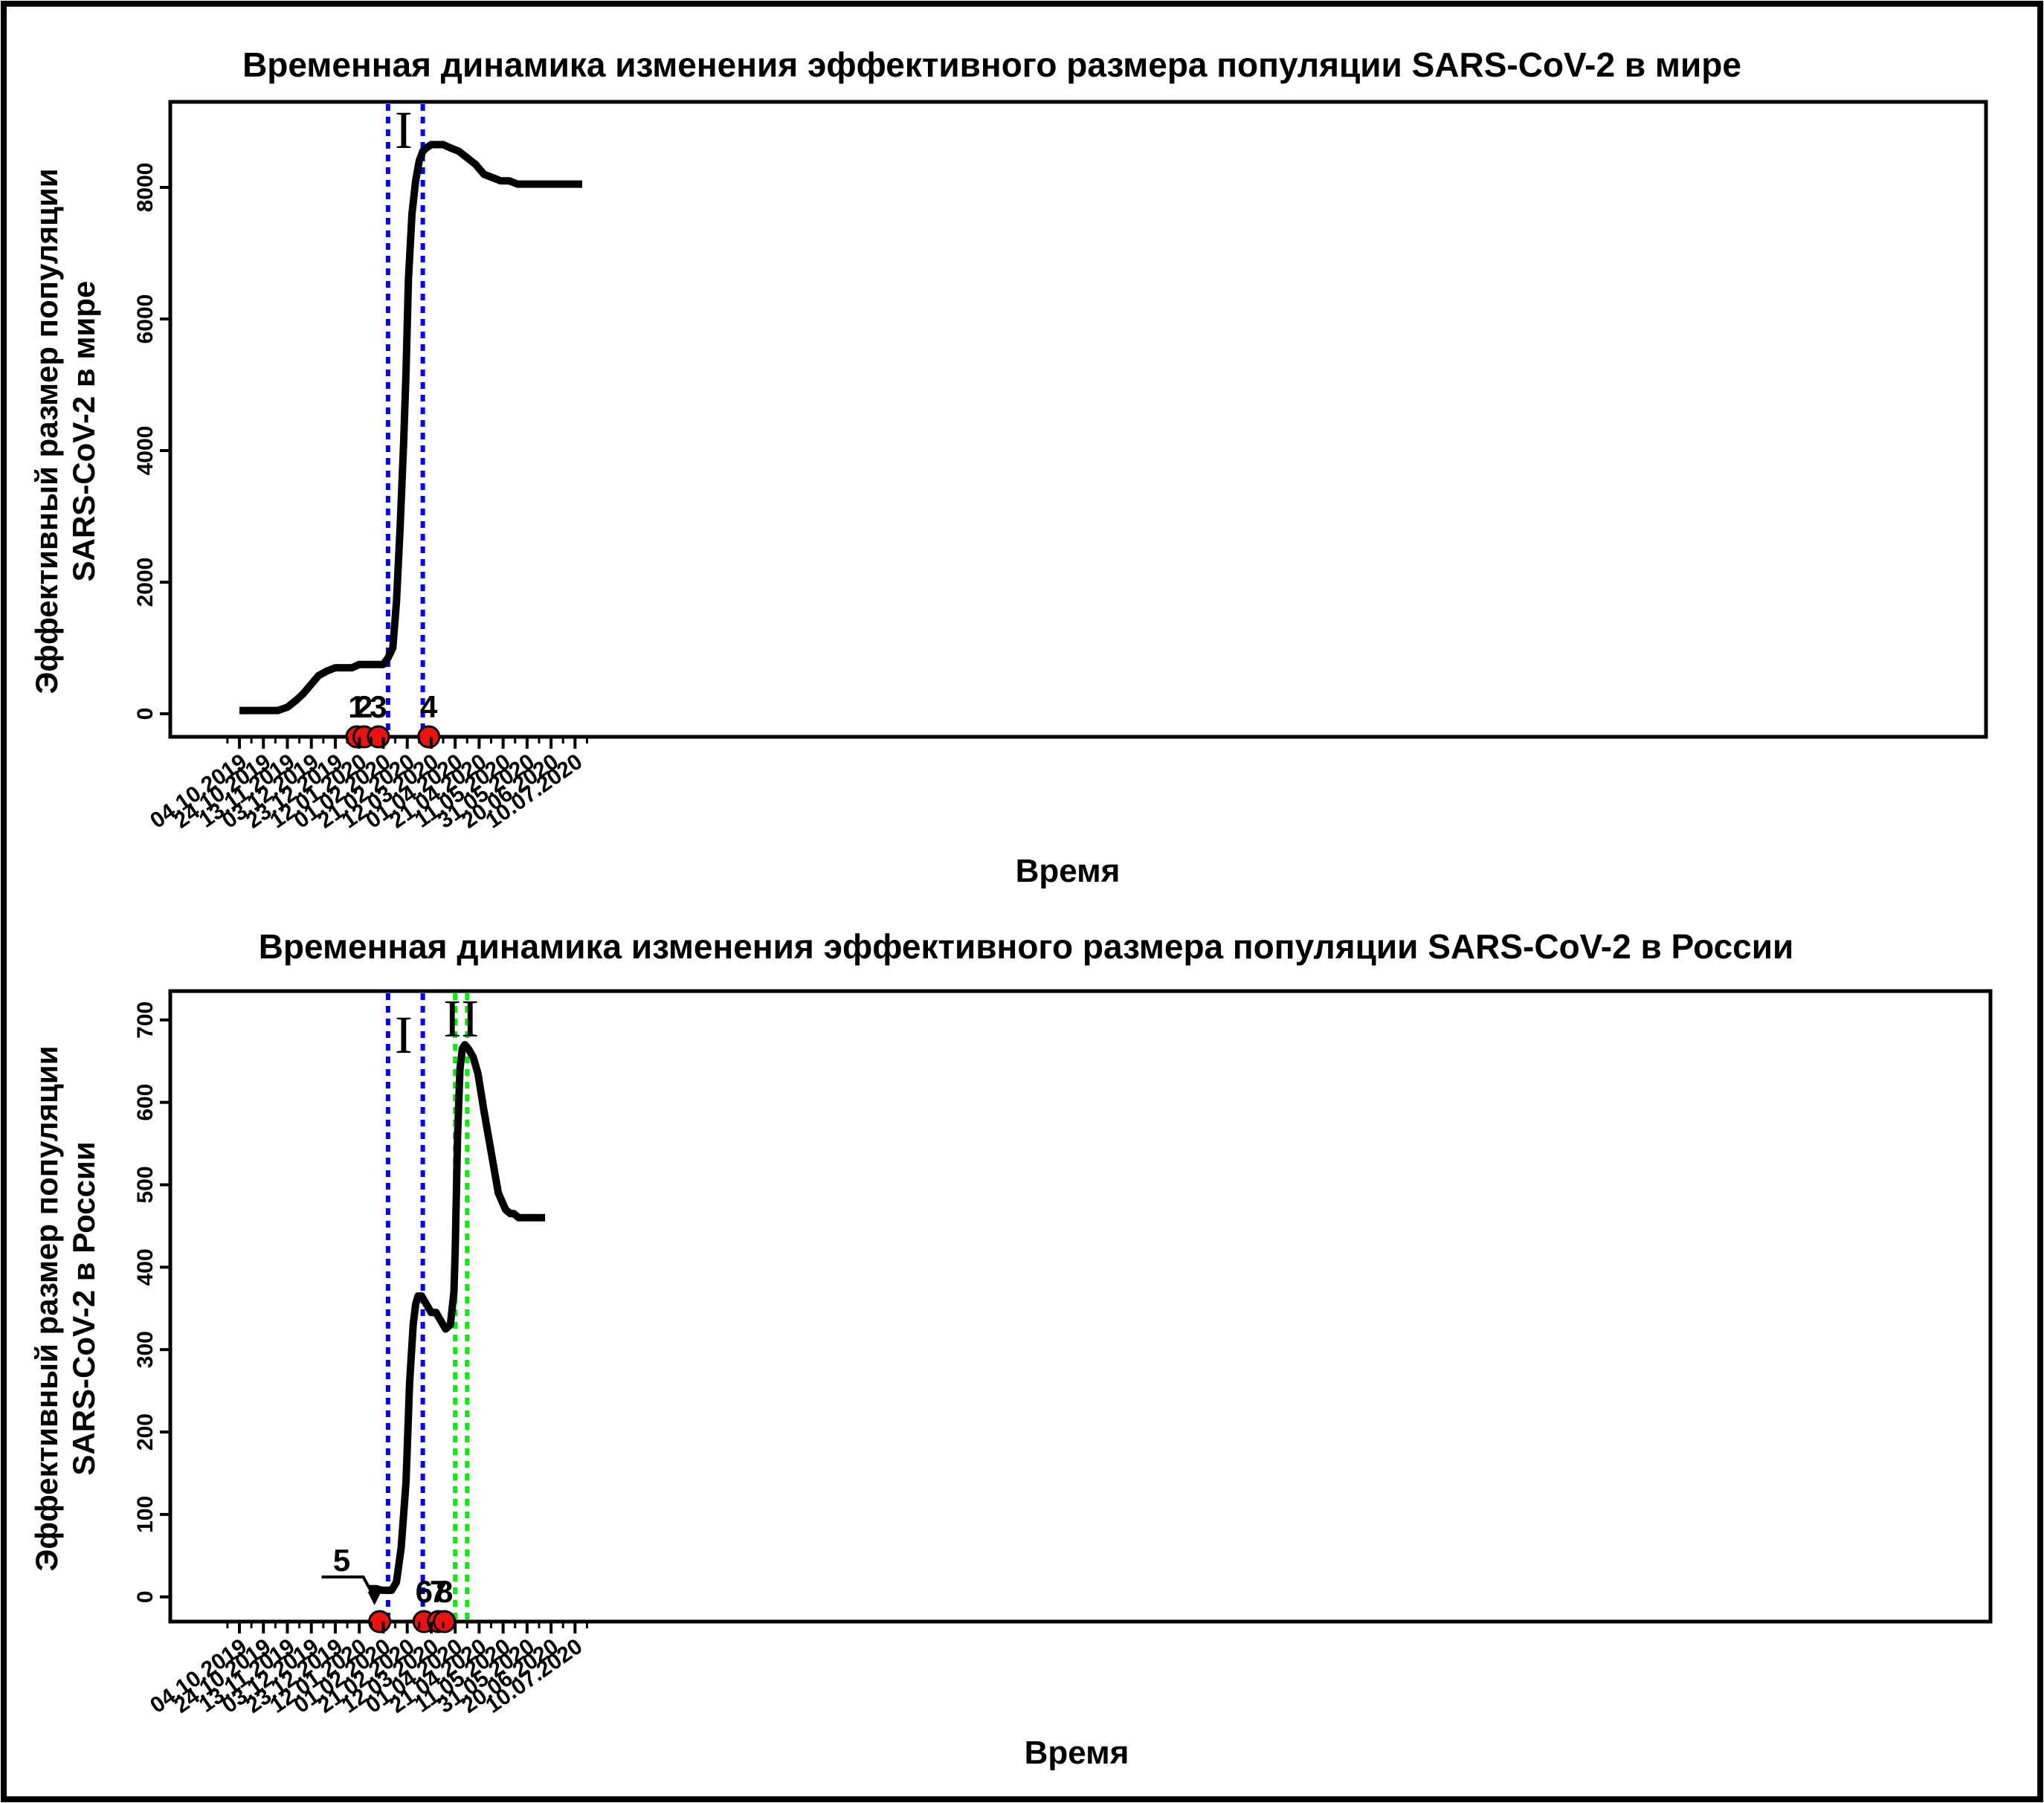 The width and height of the screenshot is (2044, 1803). Describe the element at coordinates (145, 1020) in the screenshot. I see `y-tick-label: 700` at that location.